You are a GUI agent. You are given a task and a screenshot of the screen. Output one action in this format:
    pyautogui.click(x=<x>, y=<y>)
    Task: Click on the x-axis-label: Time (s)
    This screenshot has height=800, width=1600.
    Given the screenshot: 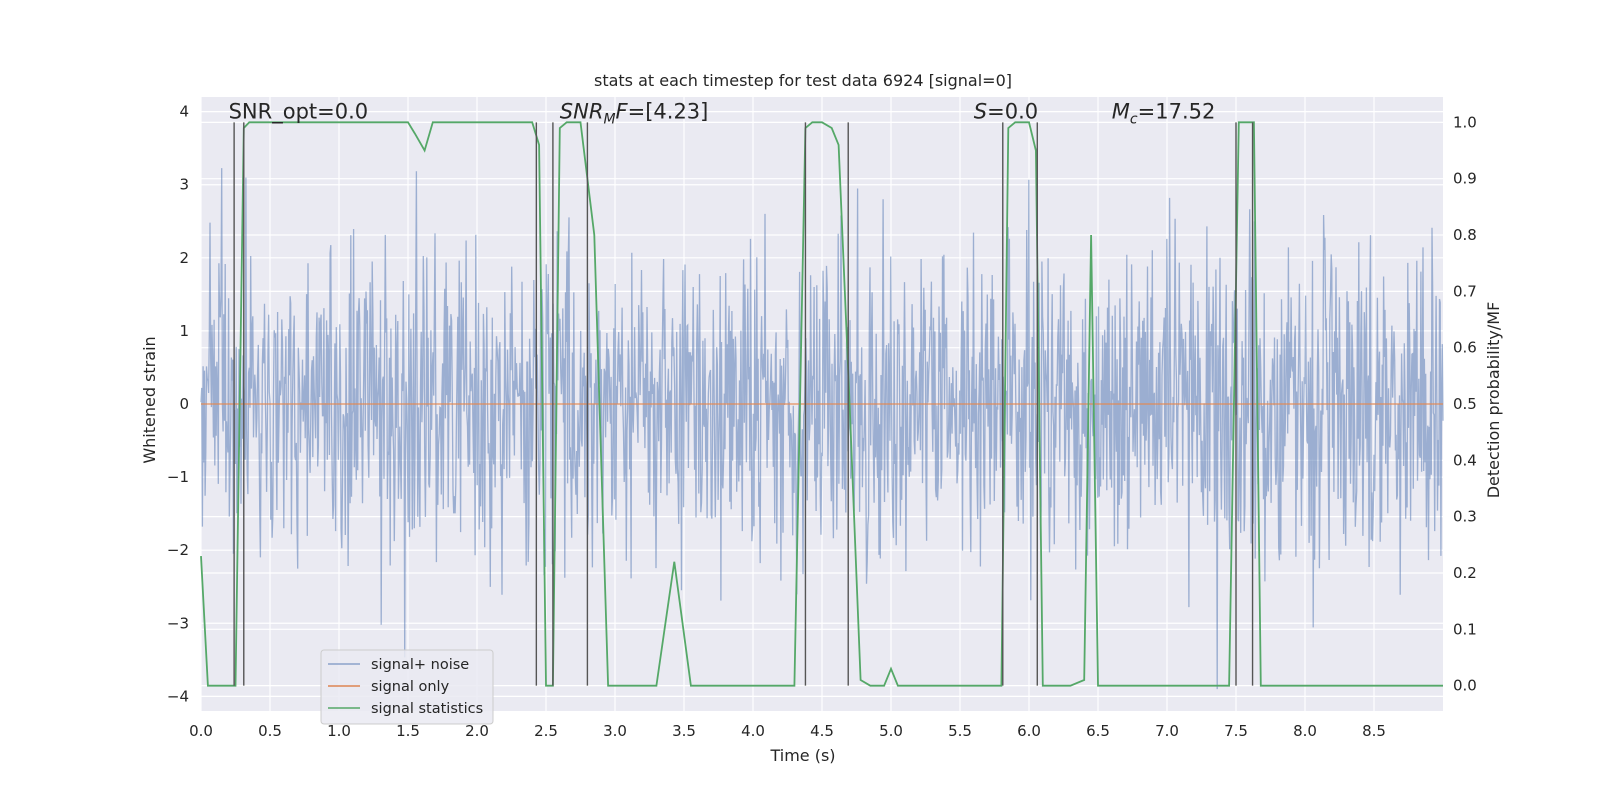 What is the action you would take?
    pyautogui.click(x=802, y=755)
    